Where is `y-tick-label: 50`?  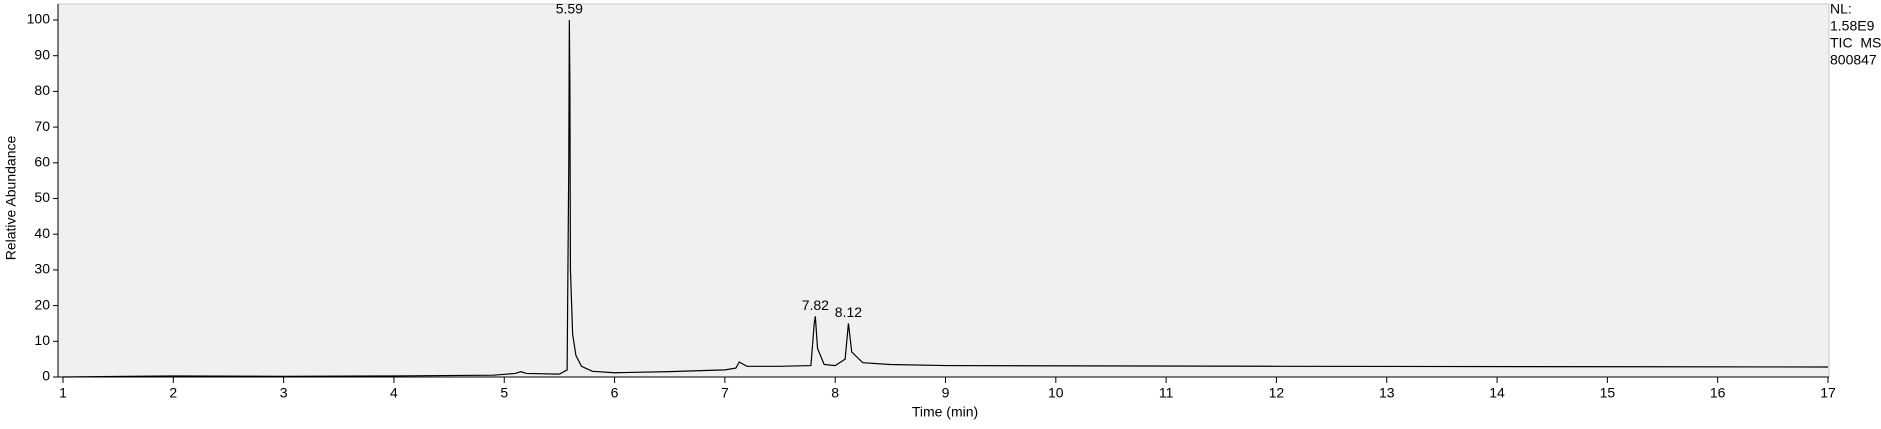
y-tick-label: 50 is located at coordinates (42, 197).